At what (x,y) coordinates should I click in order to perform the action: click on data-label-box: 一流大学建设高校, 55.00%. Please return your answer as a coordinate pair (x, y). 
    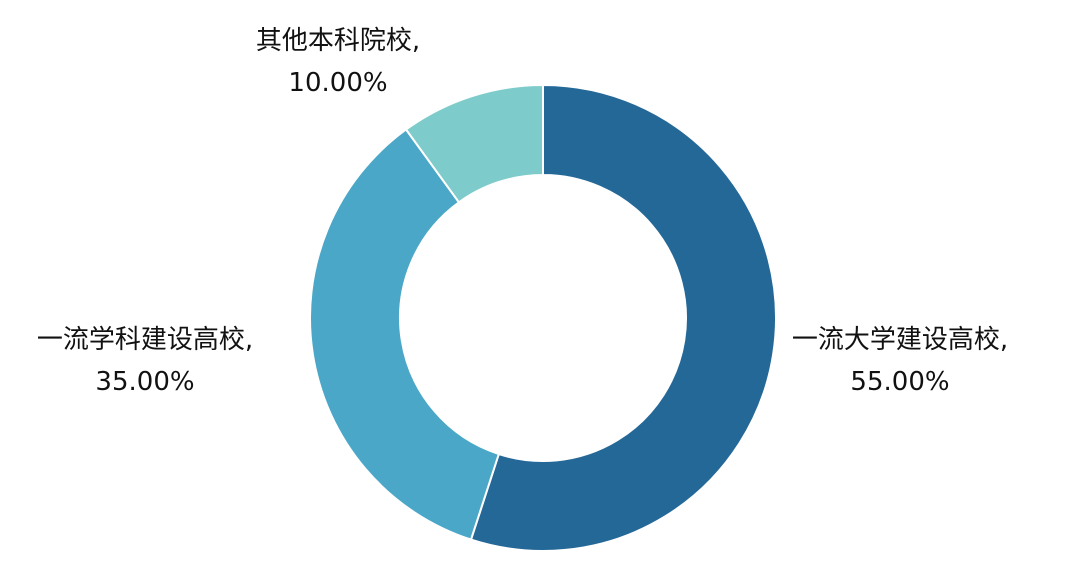
    Looking at the image, I should click on (900, 361).